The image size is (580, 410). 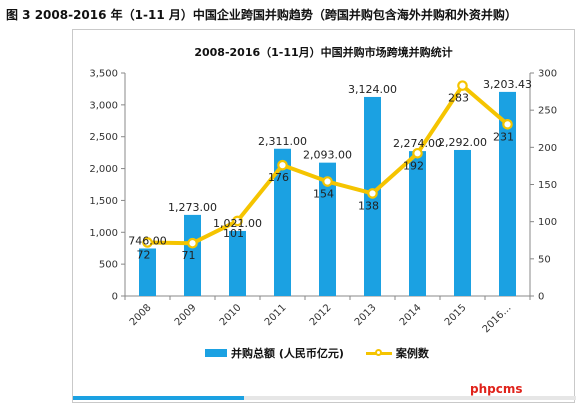 I want to click on right-axis-tick-label: 200, so click(x=547, y=148).